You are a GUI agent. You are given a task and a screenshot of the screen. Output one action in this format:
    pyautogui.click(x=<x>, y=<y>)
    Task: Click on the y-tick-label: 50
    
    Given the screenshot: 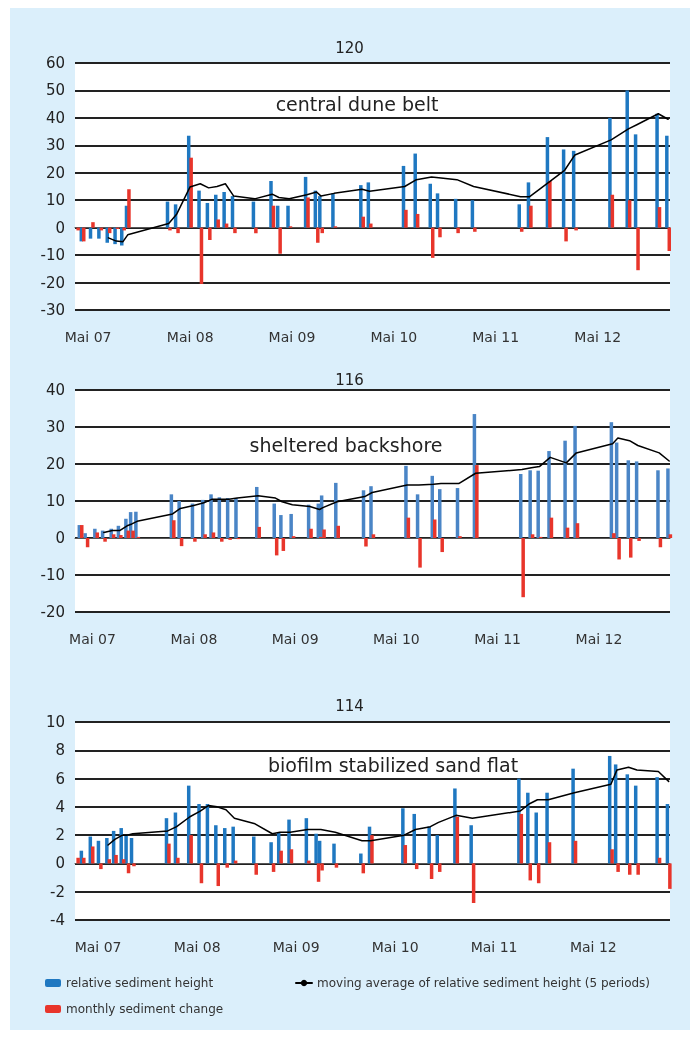 What is the action you would take?
    pyautogui.click(x=55, y=90)
    